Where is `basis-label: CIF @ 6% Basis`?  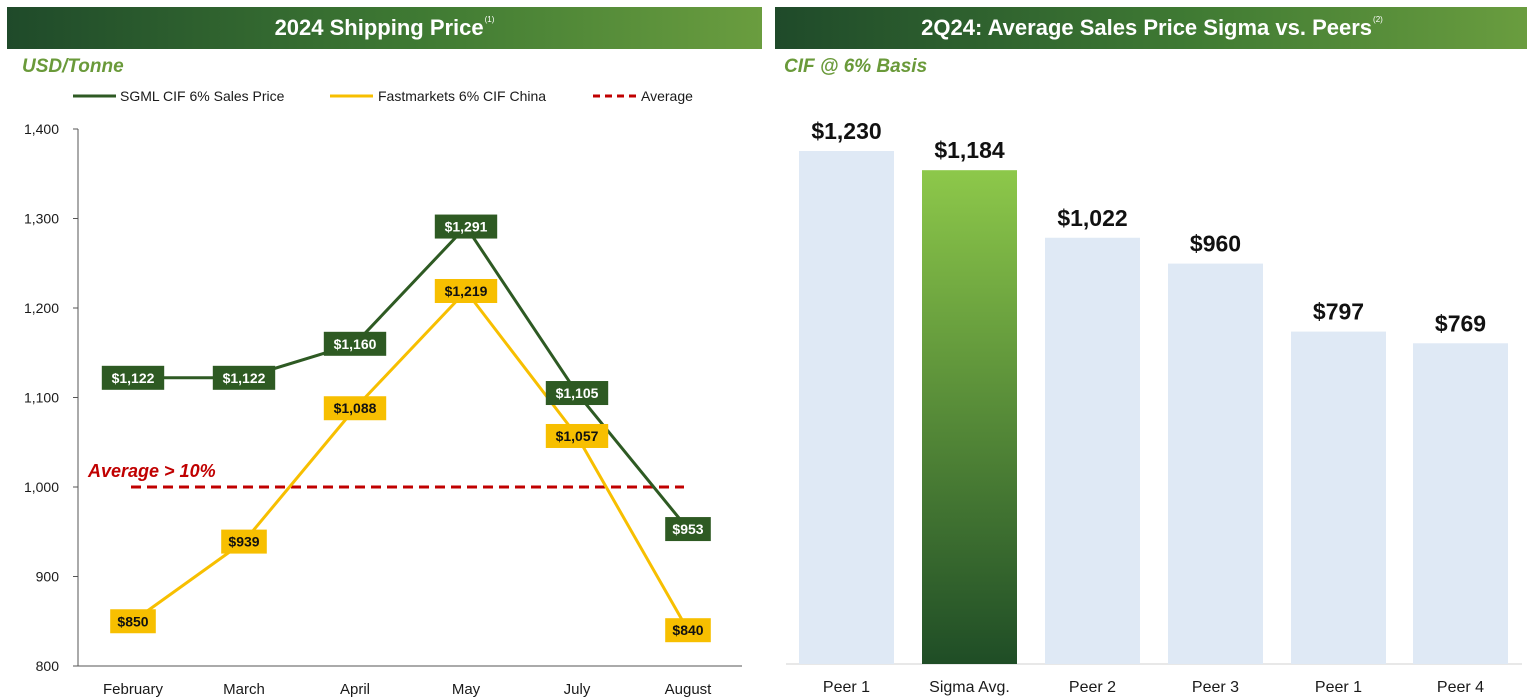 basis-label: CIF @ 6% Basis is located at coordinates (856, 66).